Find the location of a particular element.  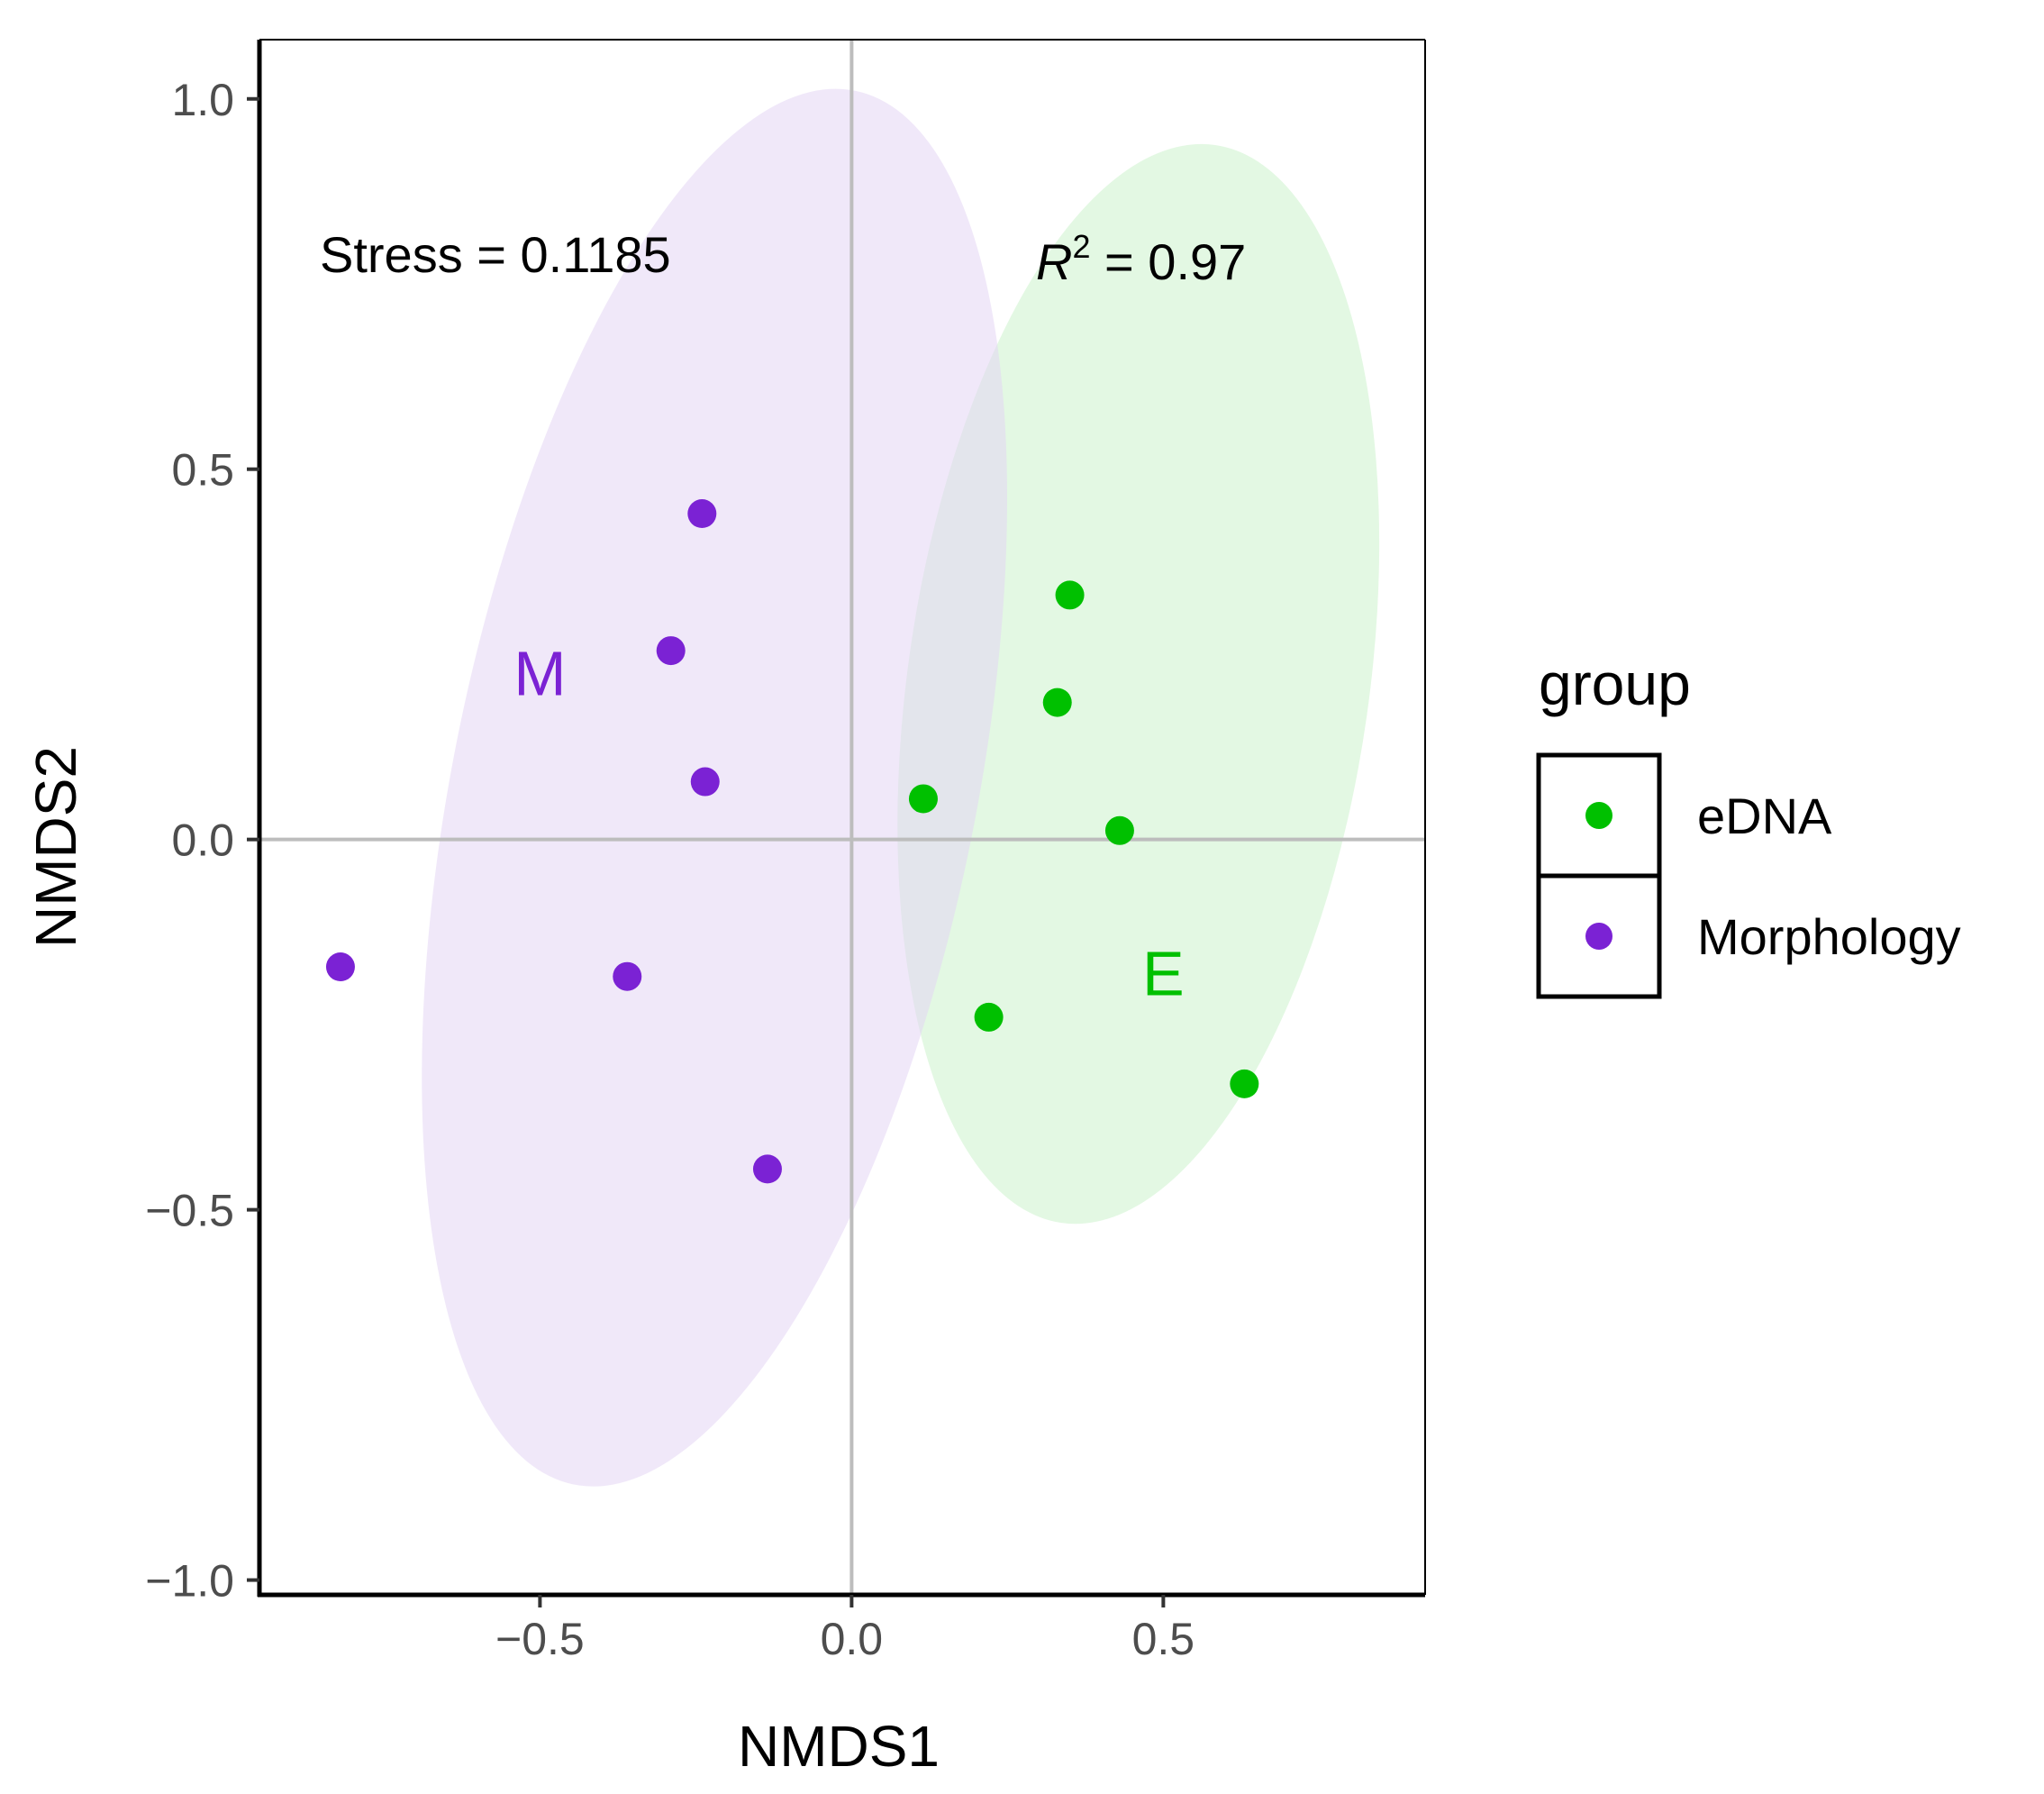

legend-title: group is located at coordinates (1615, 684).